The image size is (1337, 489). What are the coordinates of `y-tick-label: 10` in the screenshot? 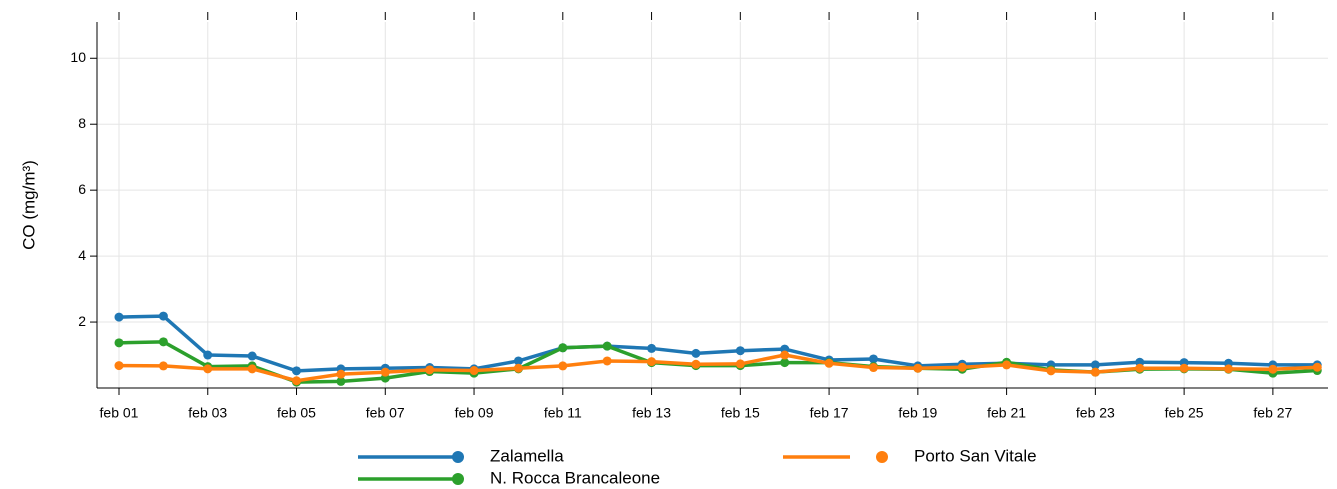 It's located at (78, 57).